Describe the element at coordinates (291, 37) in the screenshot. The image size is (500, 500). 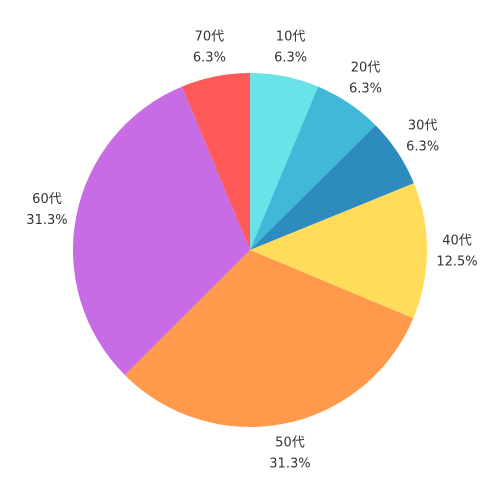
I see `slice-category-label: 10代` at that location.